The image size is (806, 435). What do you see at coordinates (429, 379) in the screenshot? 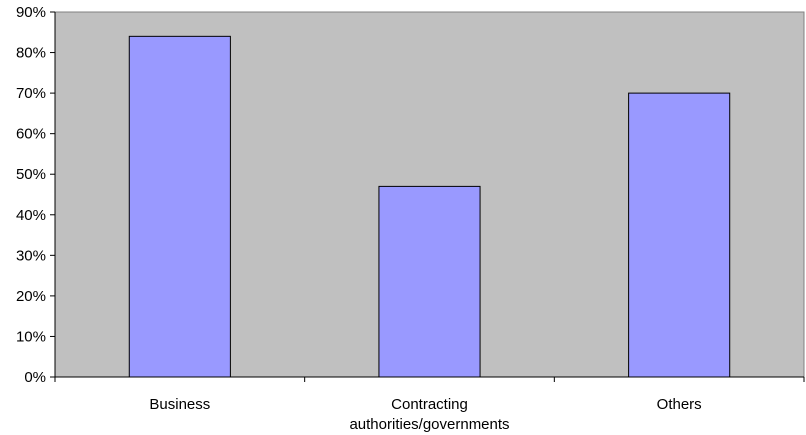
I see `x-axis` at bounding box center [429, 379].